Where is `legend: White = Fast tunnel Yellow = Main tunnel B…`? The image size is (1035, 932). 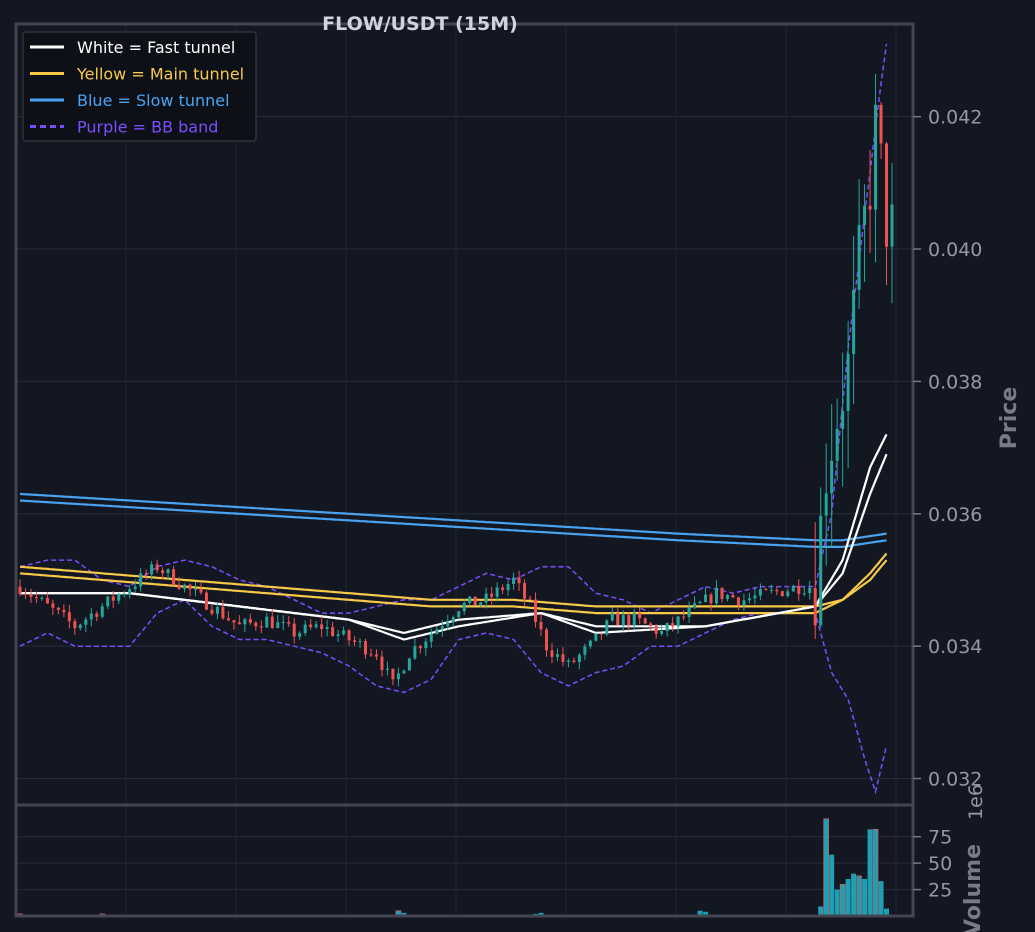
legend: White = Fast tunnel Yellow = Main tunnel B… is located at coordinates (139, 86).